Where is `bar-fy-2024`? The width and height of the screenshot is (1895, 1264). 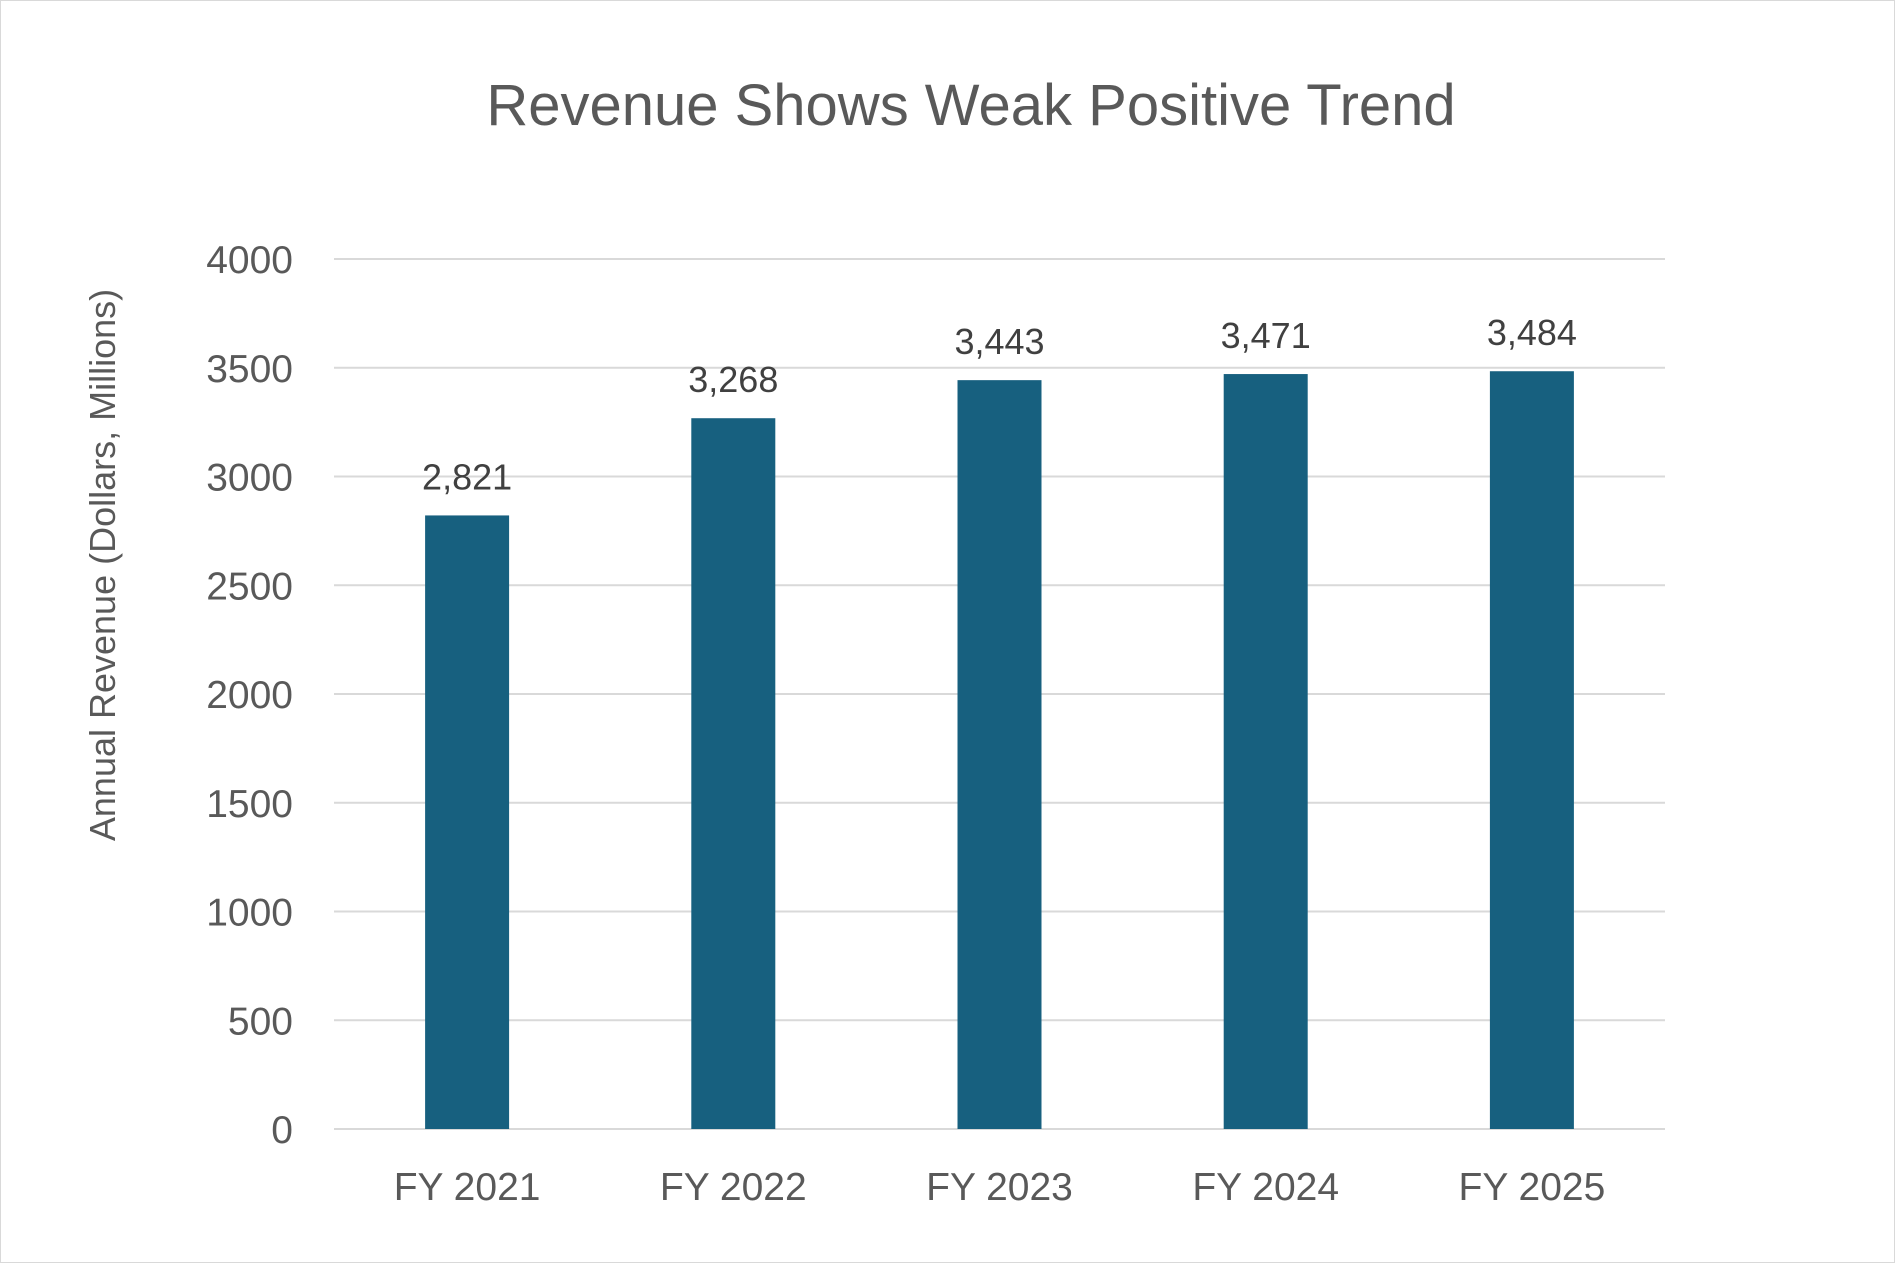 bar-fy-2024 is located at coordinates (1265, 751).